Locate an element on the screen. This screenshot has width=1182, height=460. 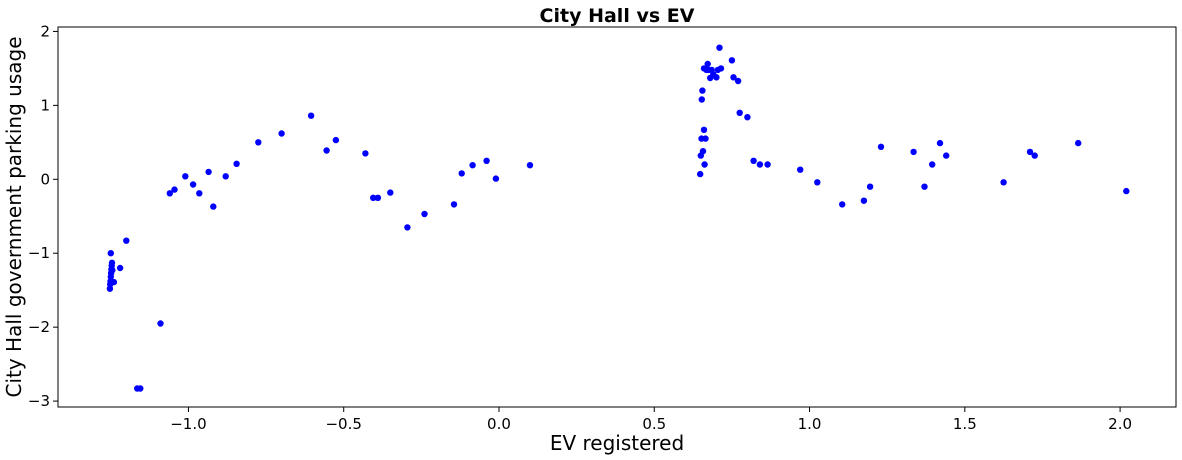
y-tick-label: −2 is located at coordinates (39, 327).